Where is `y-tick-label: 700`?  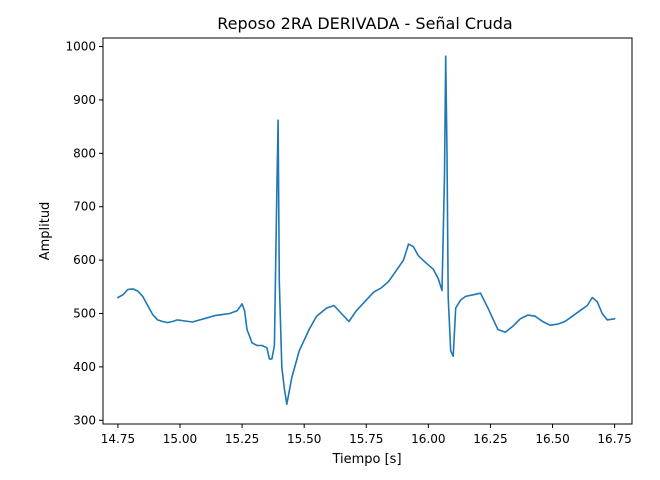 y-tick-label: 700 is located at coordinates (84, 207).